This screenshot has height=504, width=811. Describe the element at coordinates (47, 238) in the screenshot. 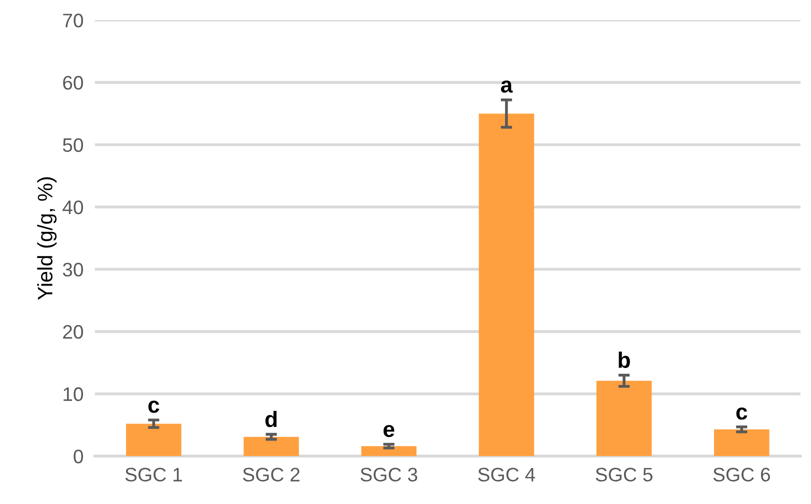

I see `y-axis-title: Yield (g/g, %)` at that location.